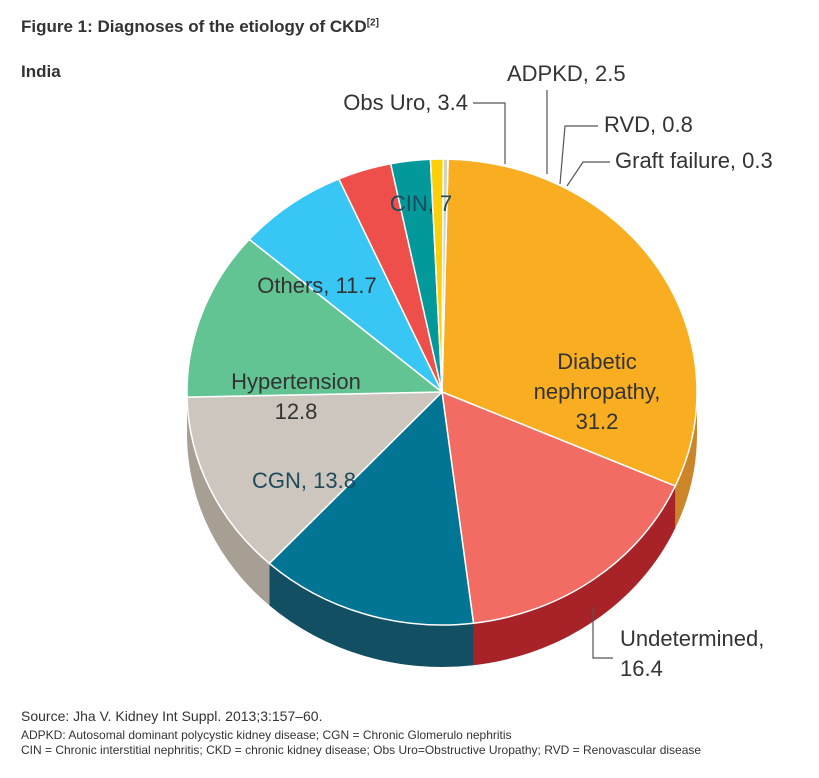  I want to click on slice-label-line: 16.4, so click(641, 668).